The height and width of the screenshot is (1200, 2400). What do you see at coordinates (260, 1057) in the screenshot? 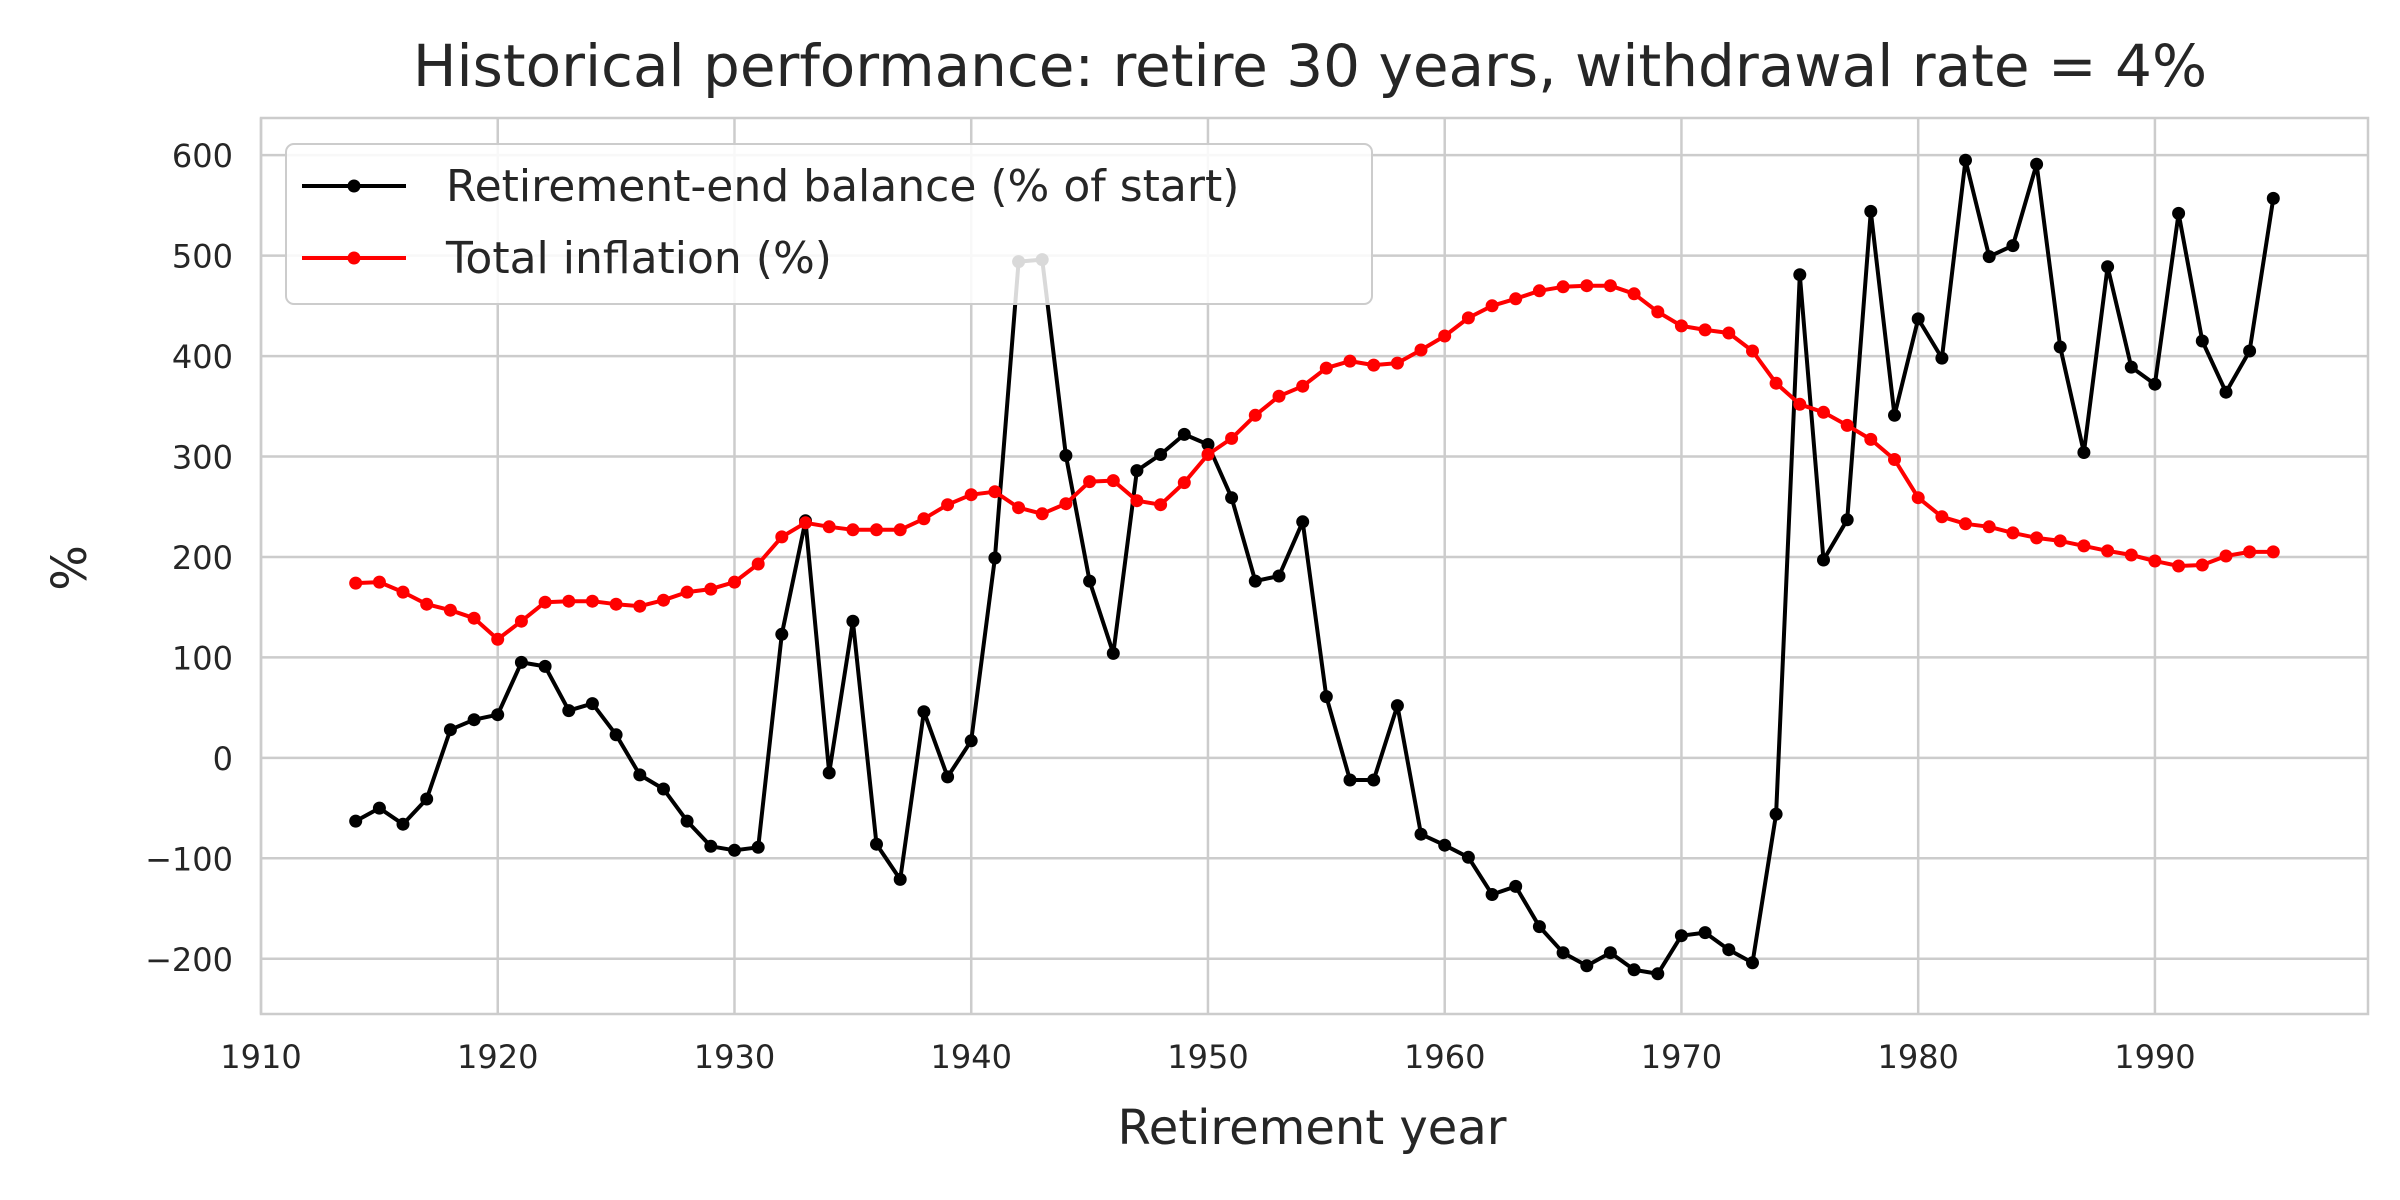
I see `x-tick-label: 1910` at bounding box center [260, 1057].